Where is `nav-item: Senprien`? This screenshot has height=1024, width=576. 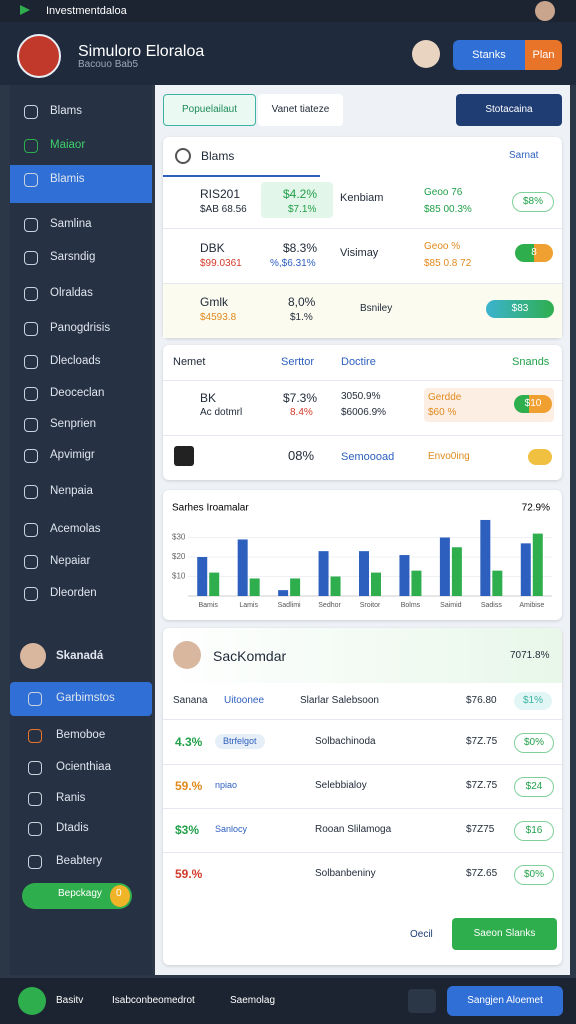
nav-item: Senprien is located at coordinates (73, 424).